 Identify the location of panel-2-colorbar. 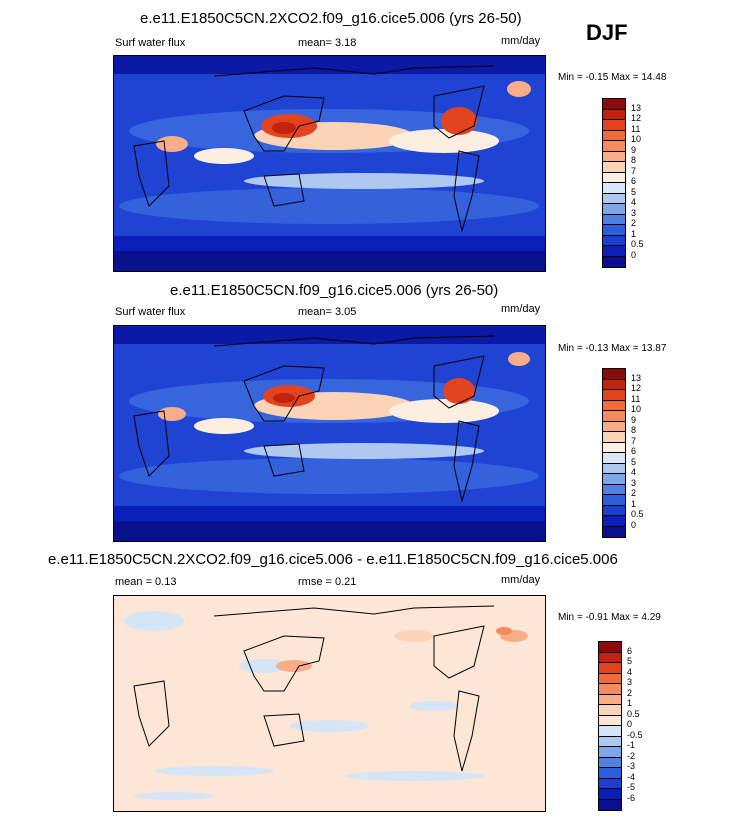
(614, 453).